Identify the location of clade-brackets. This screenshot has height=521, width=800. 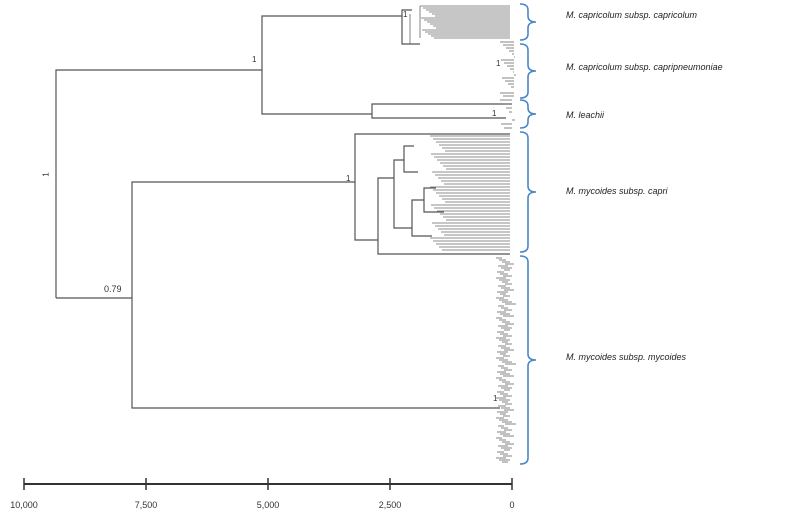
(528, 234).